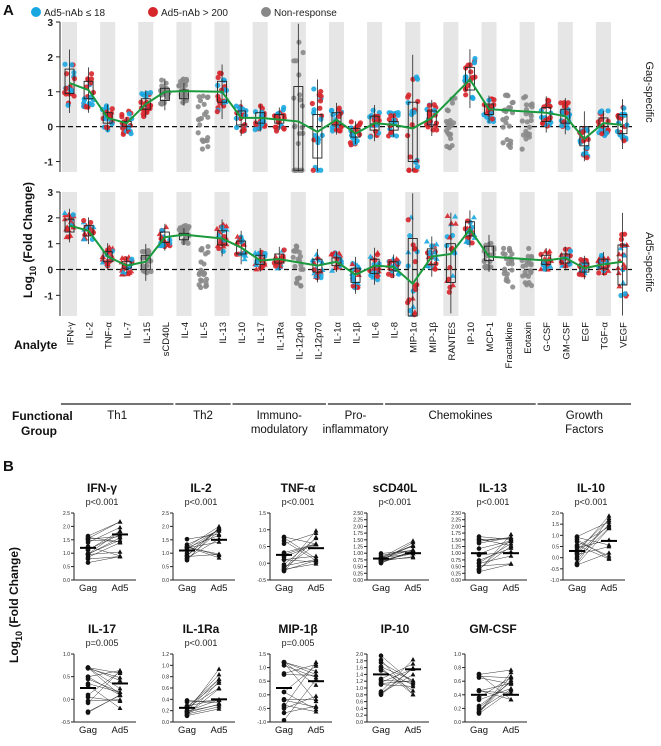 The height and width of the screenshot is (746, 661). I want to click on y-tick-label: 1, so click(50, 93).